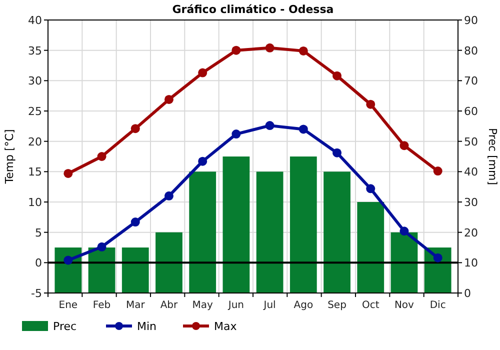 Image resolution: width=500 pixels, height=350 pixels. What do you see at coordinates (35, 172) in the screenshot?
I see `y-tick-label: 15` at bounding box center [35, 172].